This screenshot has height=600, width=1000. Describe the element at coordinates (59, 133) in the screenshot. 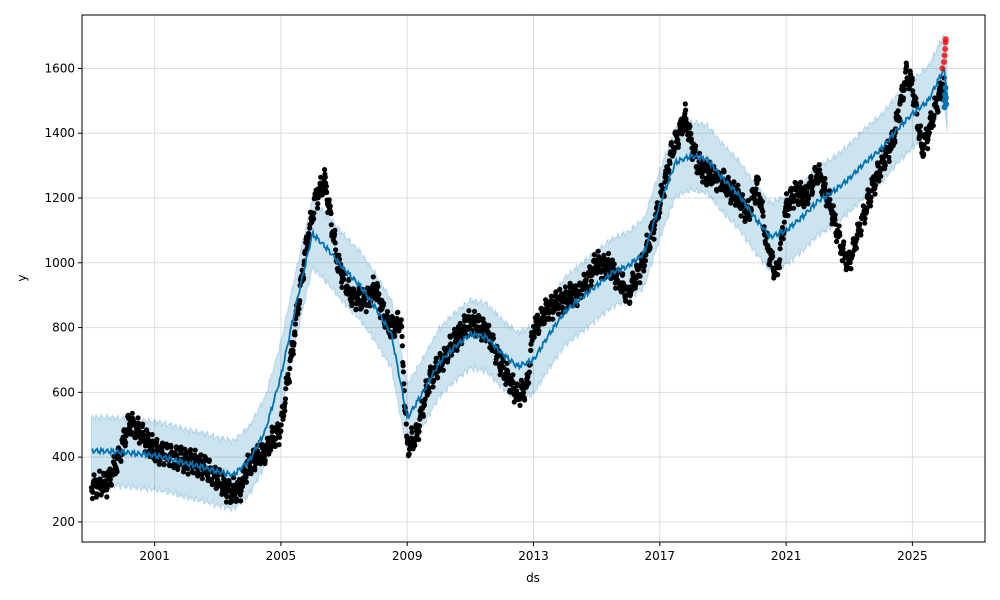

I see `y-tick-label: 1400` at that location.